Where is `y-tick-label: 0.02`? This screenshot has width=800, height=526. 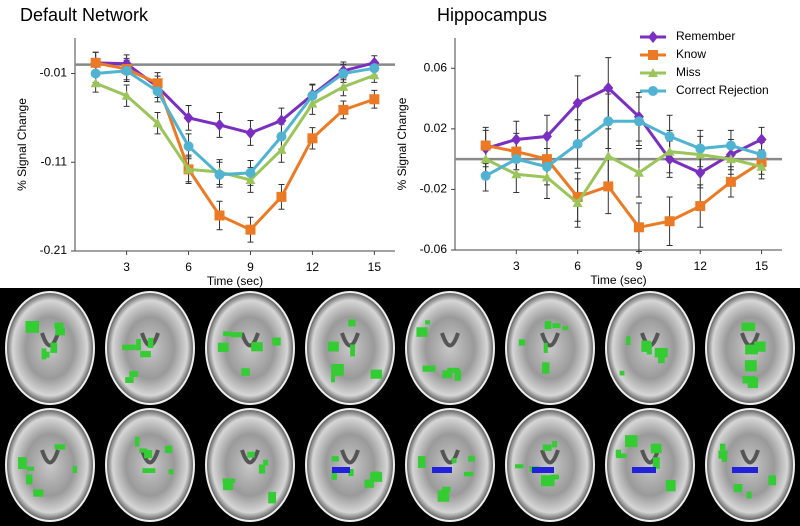
y-tick-label: 0.02 is located at coordinates (436, 128).